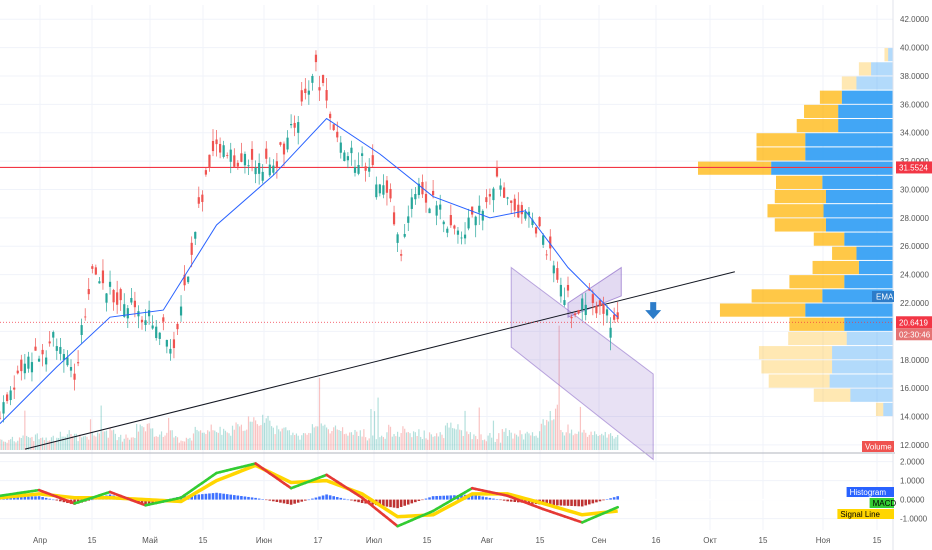  What do you see at coordinates (374, 540) in the screenshot?
I see `time-tick-label: Июл` at bounding box center [374, 540].